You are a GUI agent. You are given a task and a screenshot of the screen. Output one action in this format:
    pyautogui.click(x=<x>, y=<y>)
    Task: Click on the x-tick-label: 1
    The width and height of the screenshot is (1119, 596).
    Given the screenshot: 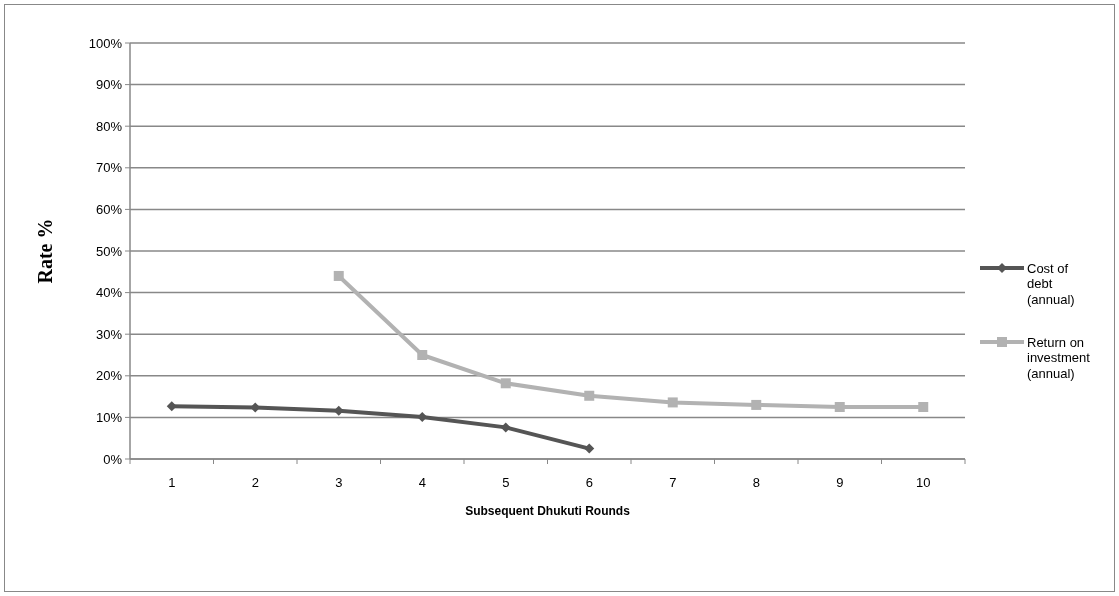 What is the action you would take?
    pyautogui.click(x=172, y=482)
    